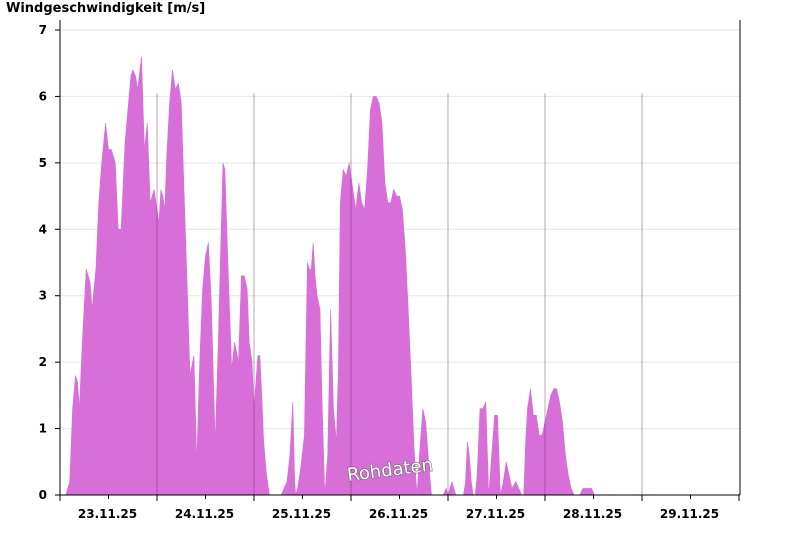  Describe the element at coordinates (689, 514) in the screenshot. I see `x-tick-label: 29.11.25` at that location.